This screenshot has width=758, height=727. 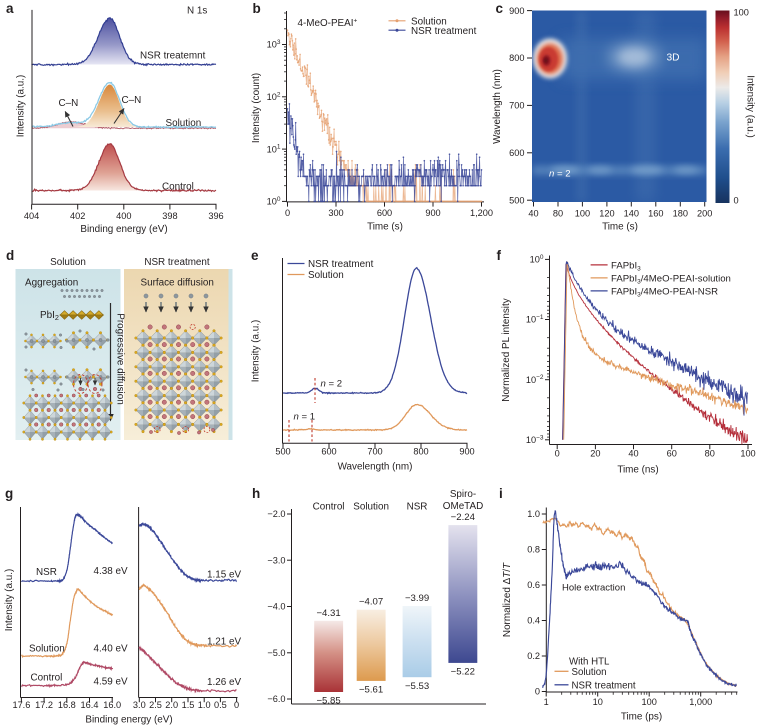 What do you see at coordinates (305, 417) in the screenshot?
I see `svg-text: n = 1` at bounding box center [305, 417].